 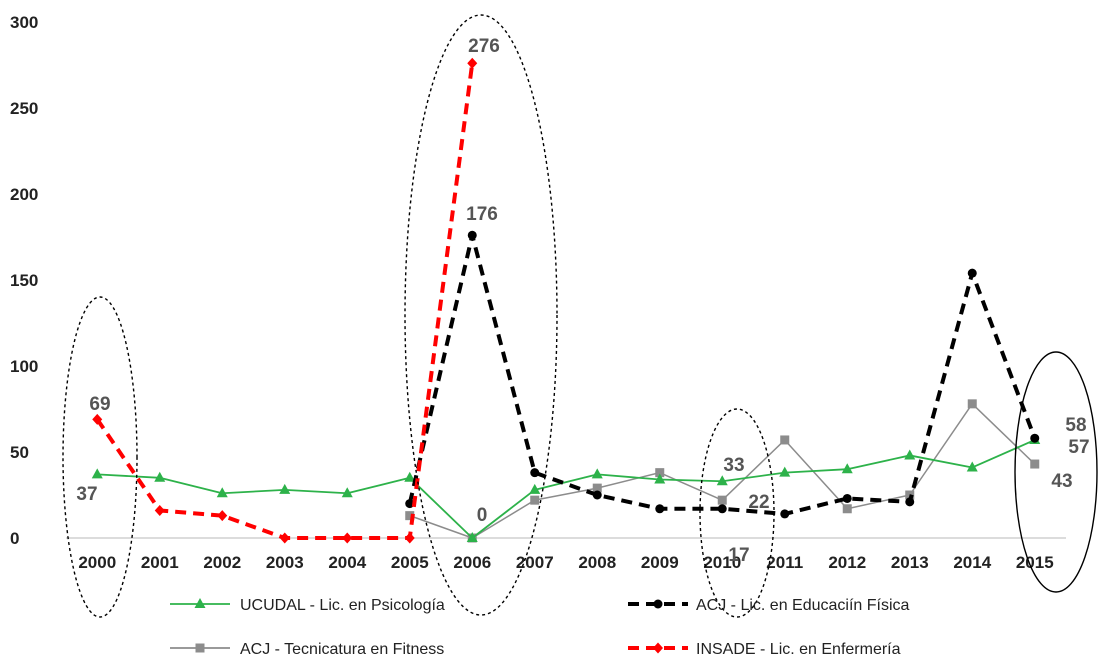 I want to click on x-tick-label: 2006, so click(x=472, y=562).